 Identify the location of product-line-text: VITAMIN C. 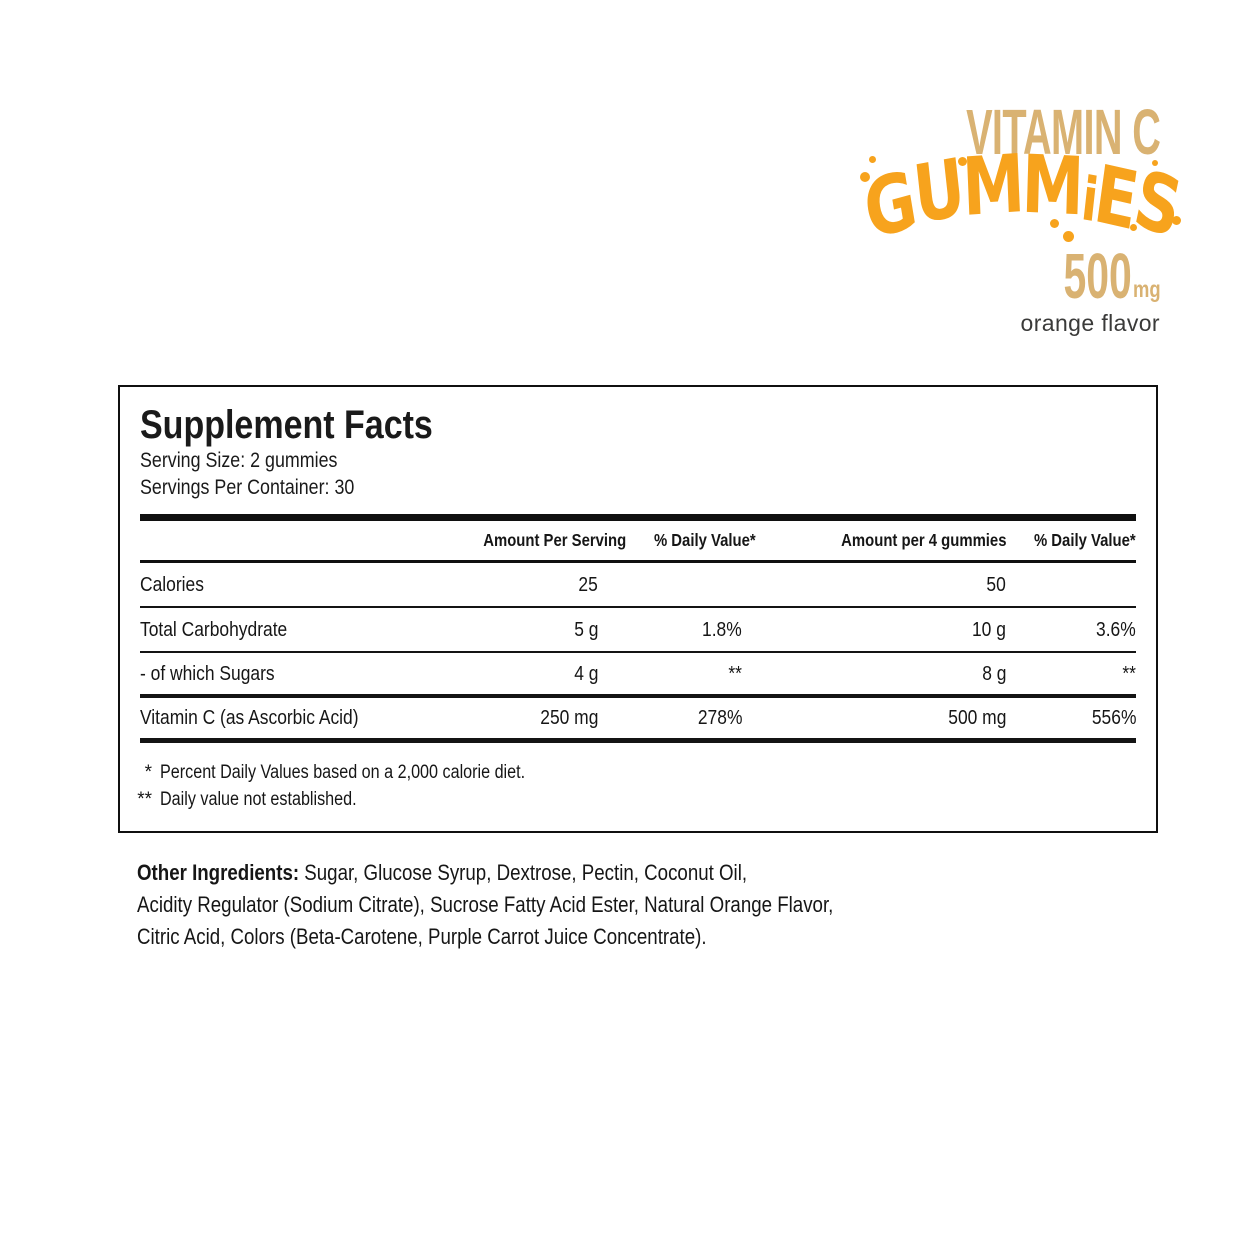
(1063, 132).